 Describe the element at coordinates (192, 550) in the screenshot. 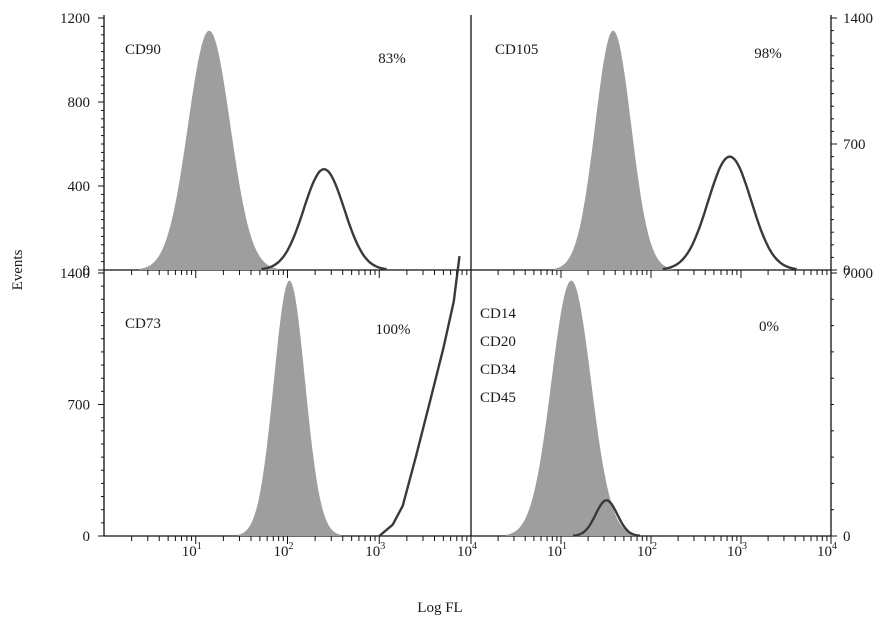

I see `x-tick-label-left: 10¹` at that location.